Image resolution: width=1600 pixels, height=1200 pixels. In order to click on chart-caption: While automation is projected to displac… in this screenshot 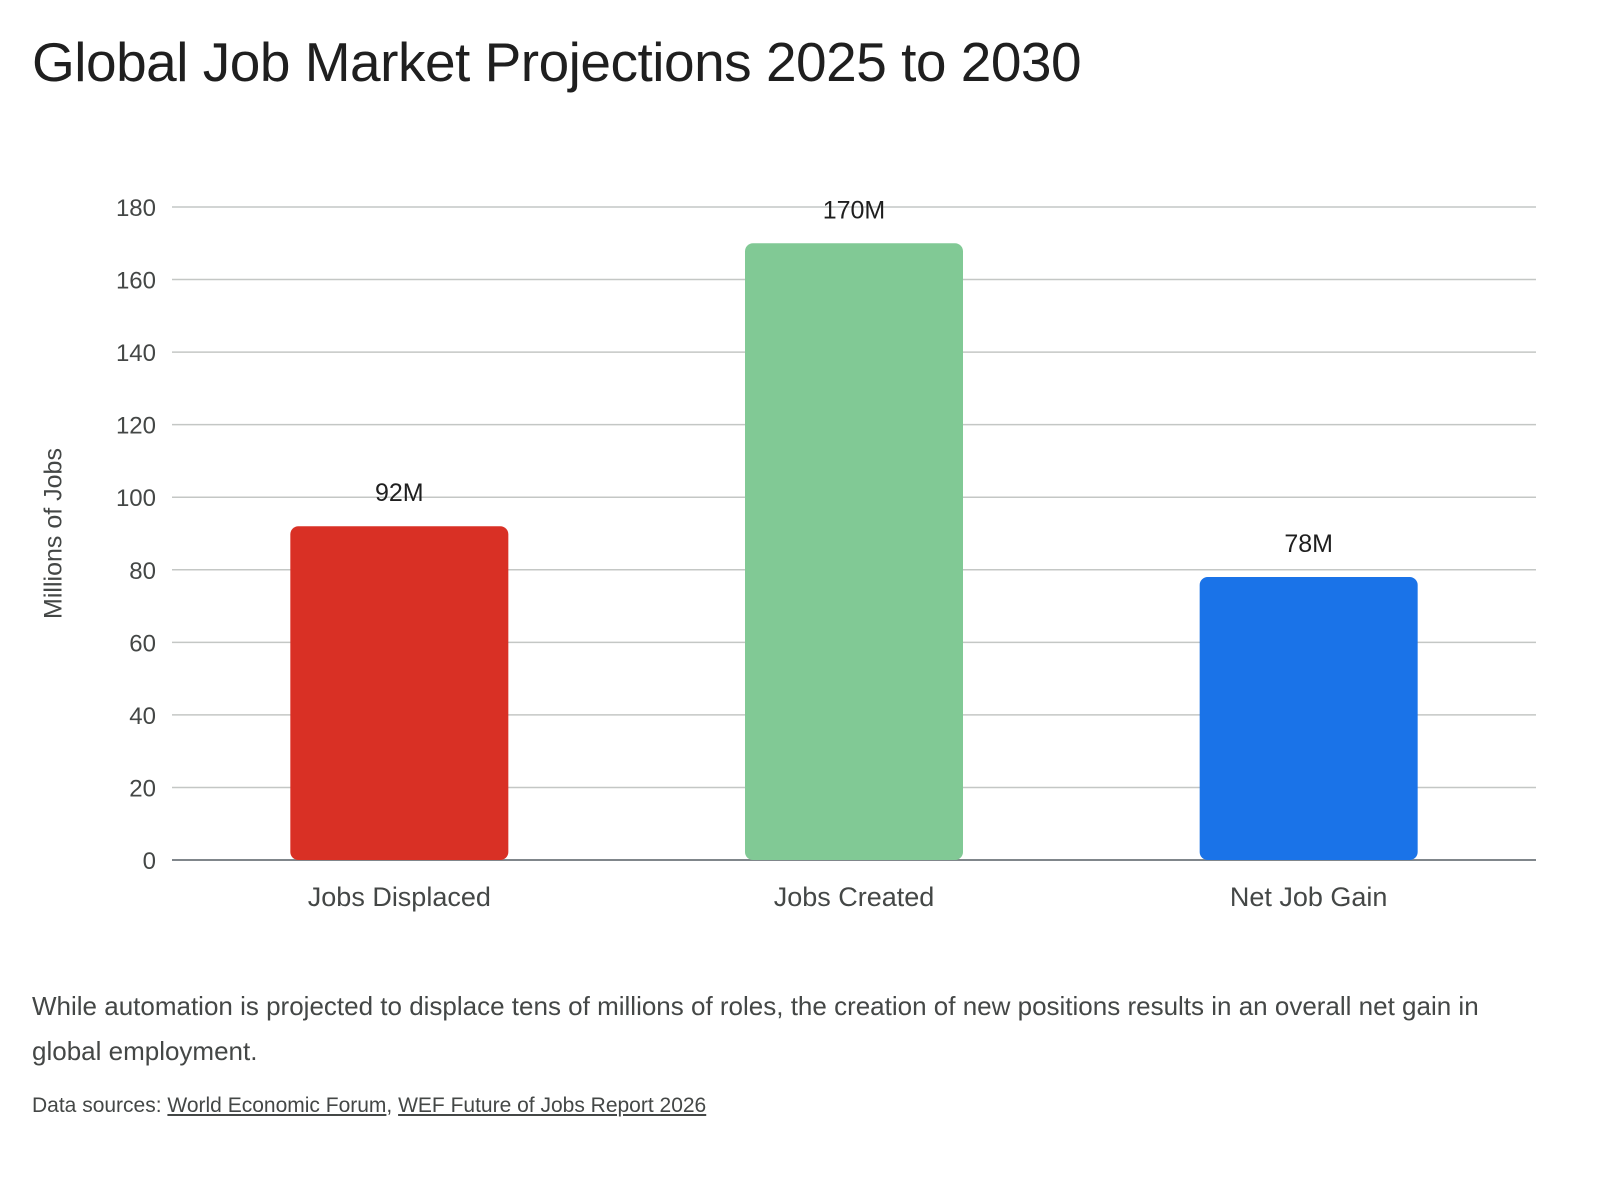, I will do `click(755, 1028)`.